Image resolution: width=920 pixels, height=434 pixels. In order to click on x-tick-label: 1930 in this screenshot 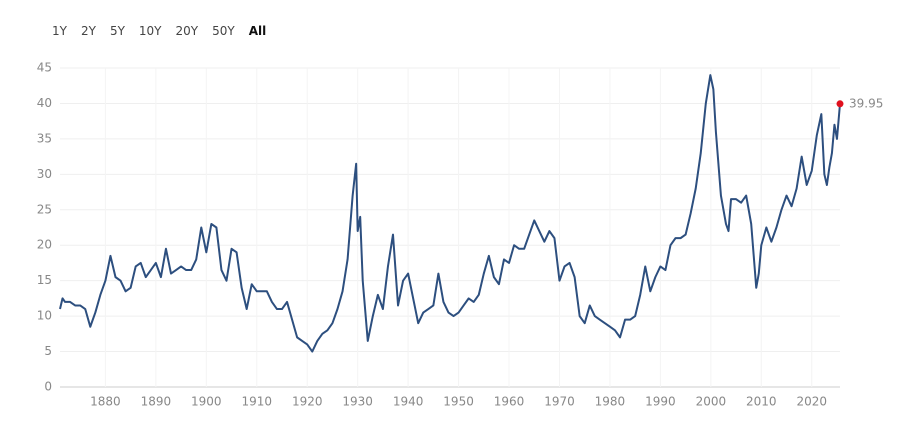, I will do `click(357, 402)`.